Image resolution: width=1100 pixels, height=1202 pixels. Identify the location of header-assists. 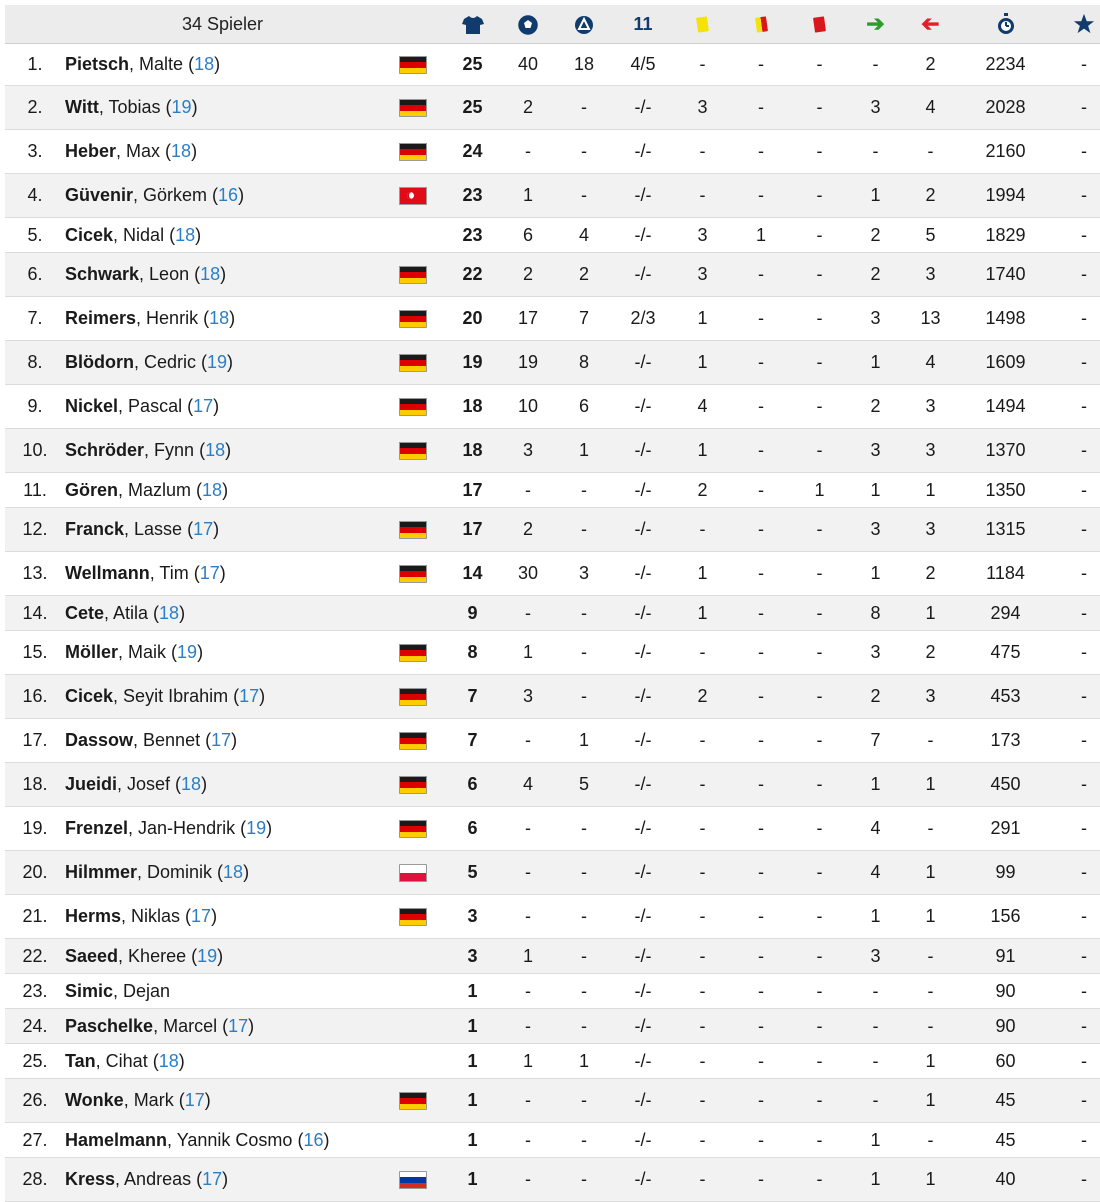
(584, 24).